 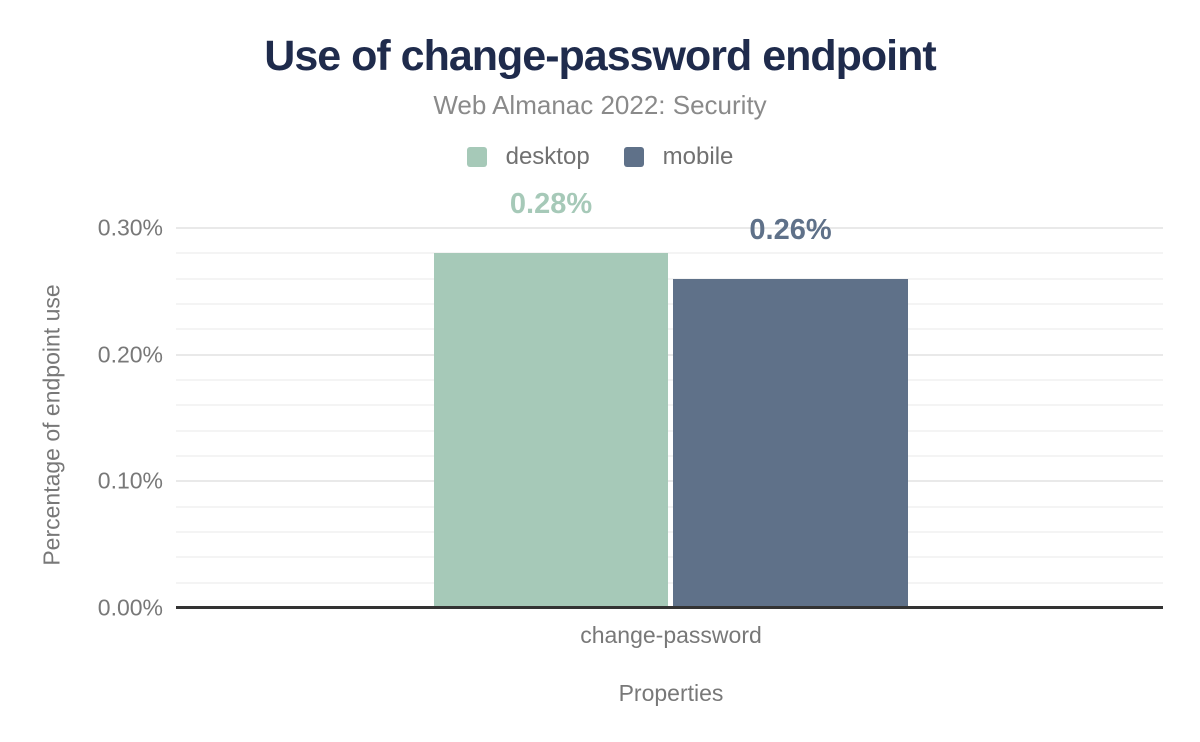 What do you see at coordinates (551, 204) in the screenshot?
I see `value-label-desktop: 0.28%` at bounding box center [551, 204].